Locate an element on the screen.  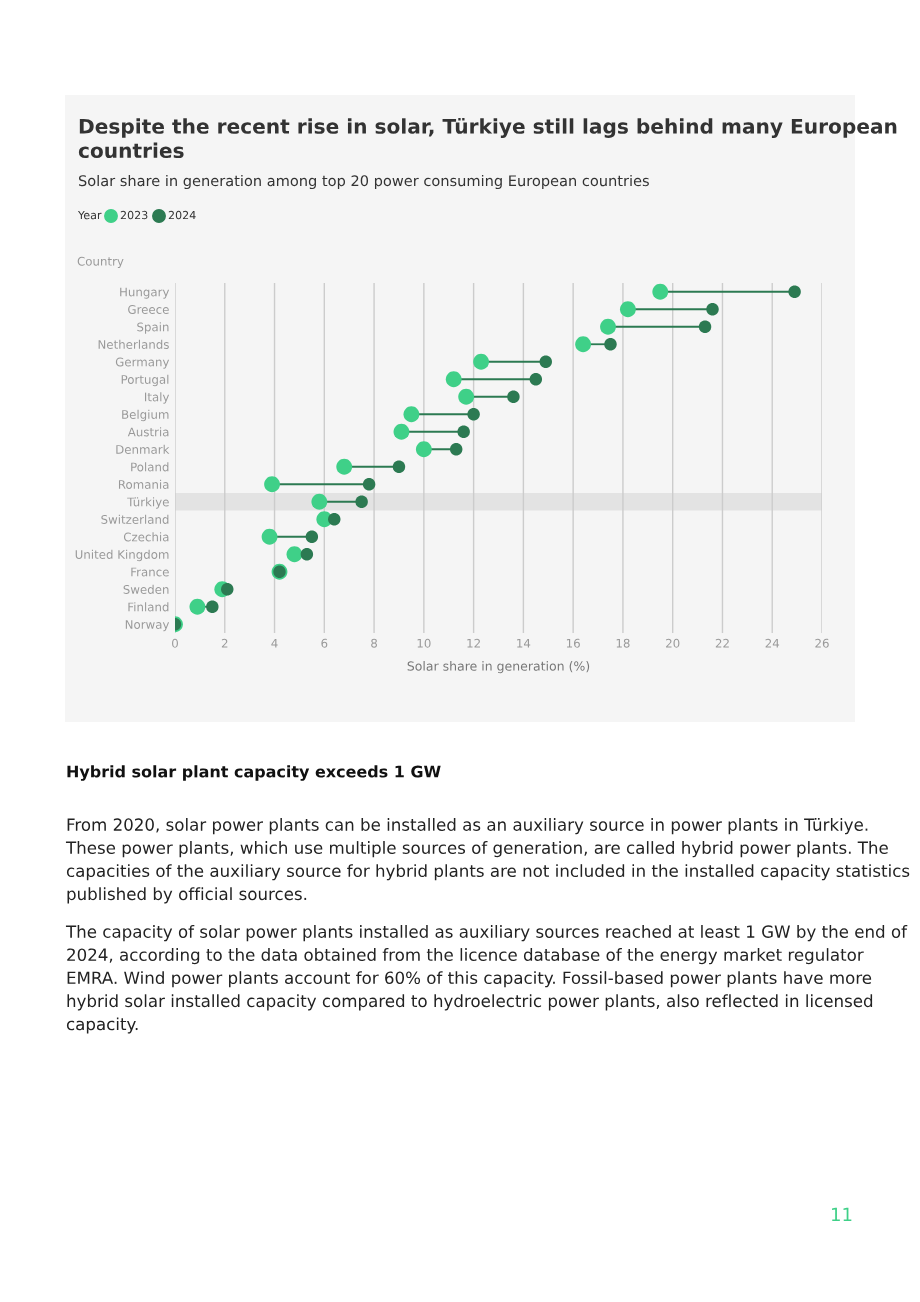
y-tick-label: Türkiye is located at coordinates (148, 503).